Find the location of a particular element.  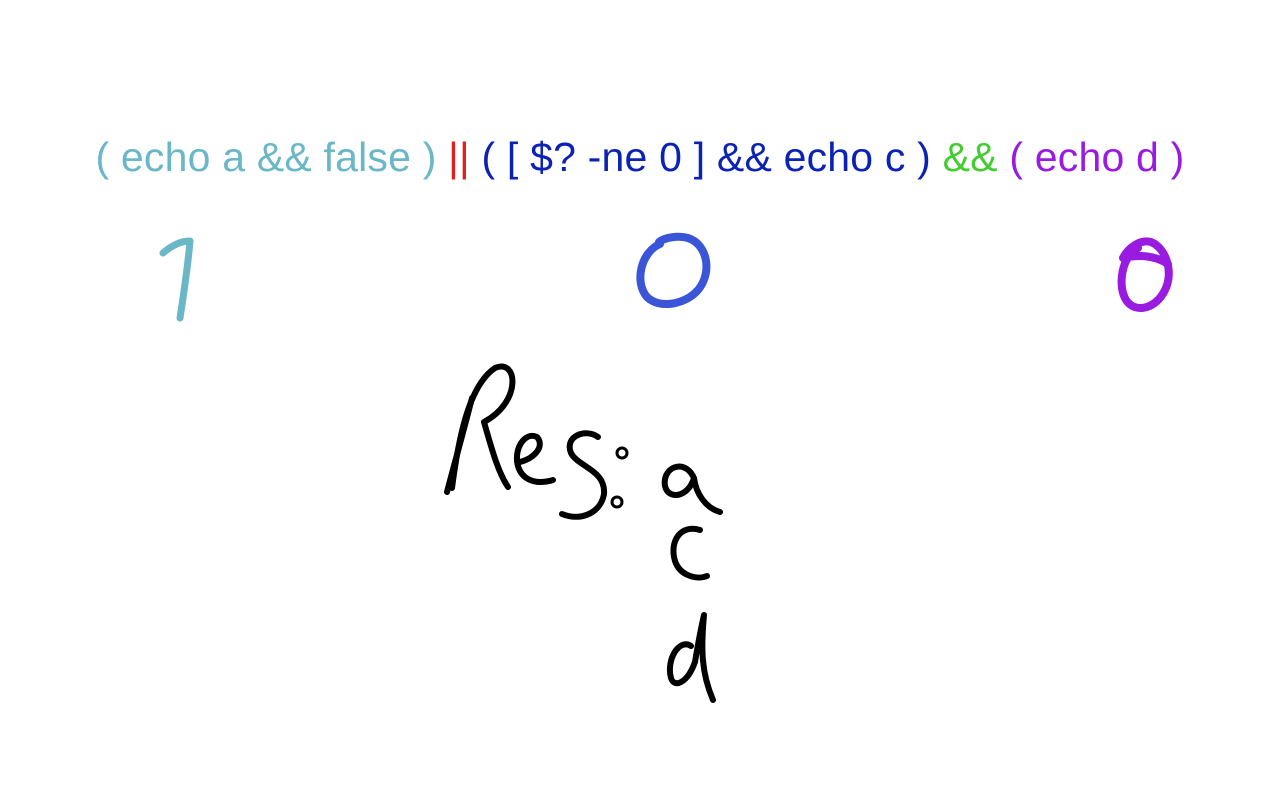

handwritten-result-label is located at coordinates (536, 441).